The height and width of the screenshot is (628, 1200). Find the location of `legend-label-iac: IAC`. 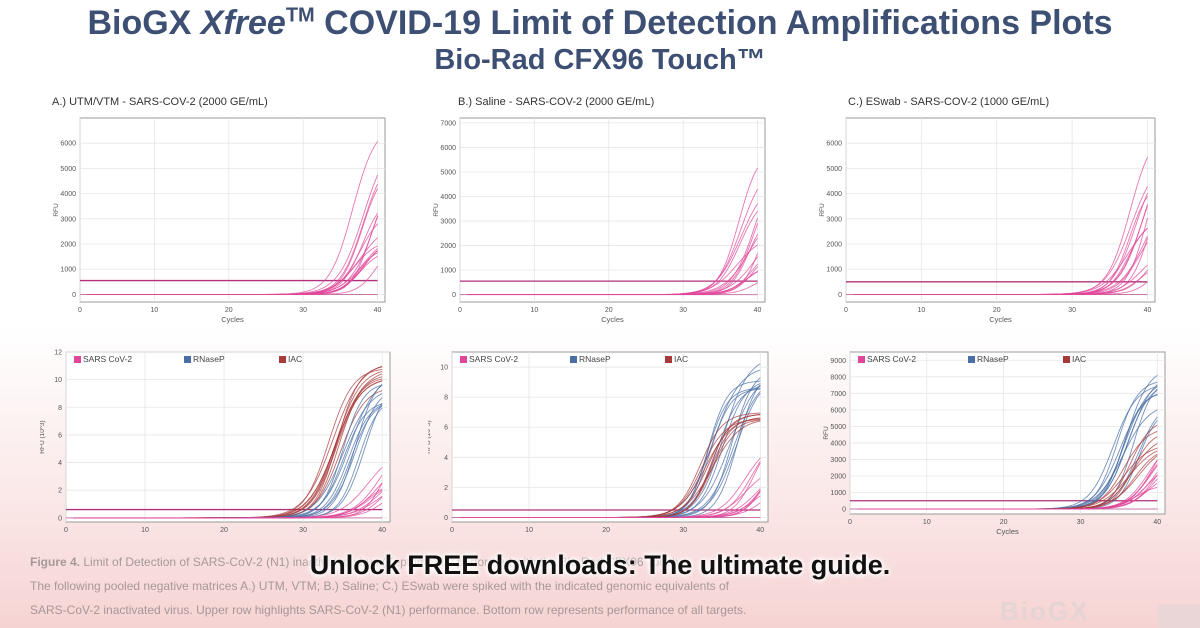

legend-label-iac: IAC is located at coordinates (295, 359).